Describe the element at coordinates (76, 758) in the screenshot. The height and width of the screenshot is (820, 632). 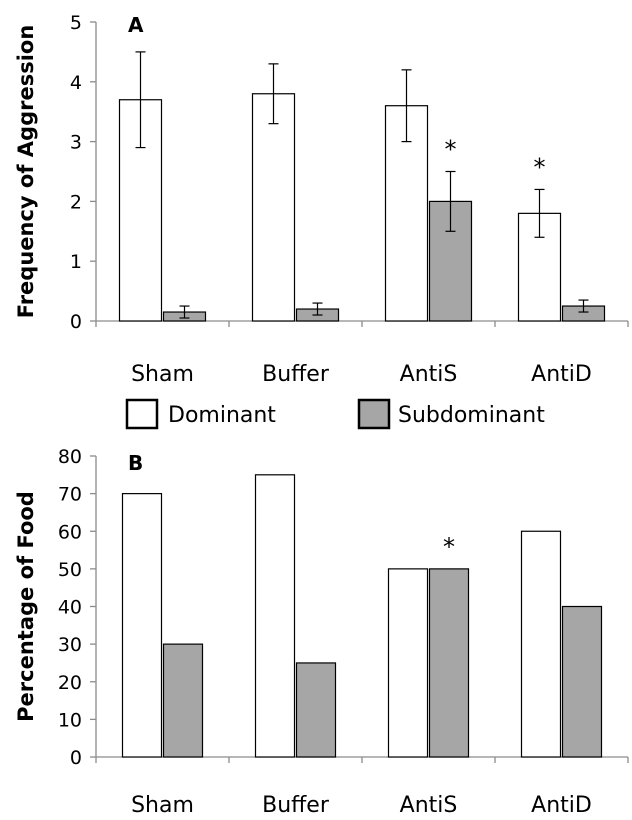
I see `panel-b-y-tick-label: 0` at that location.